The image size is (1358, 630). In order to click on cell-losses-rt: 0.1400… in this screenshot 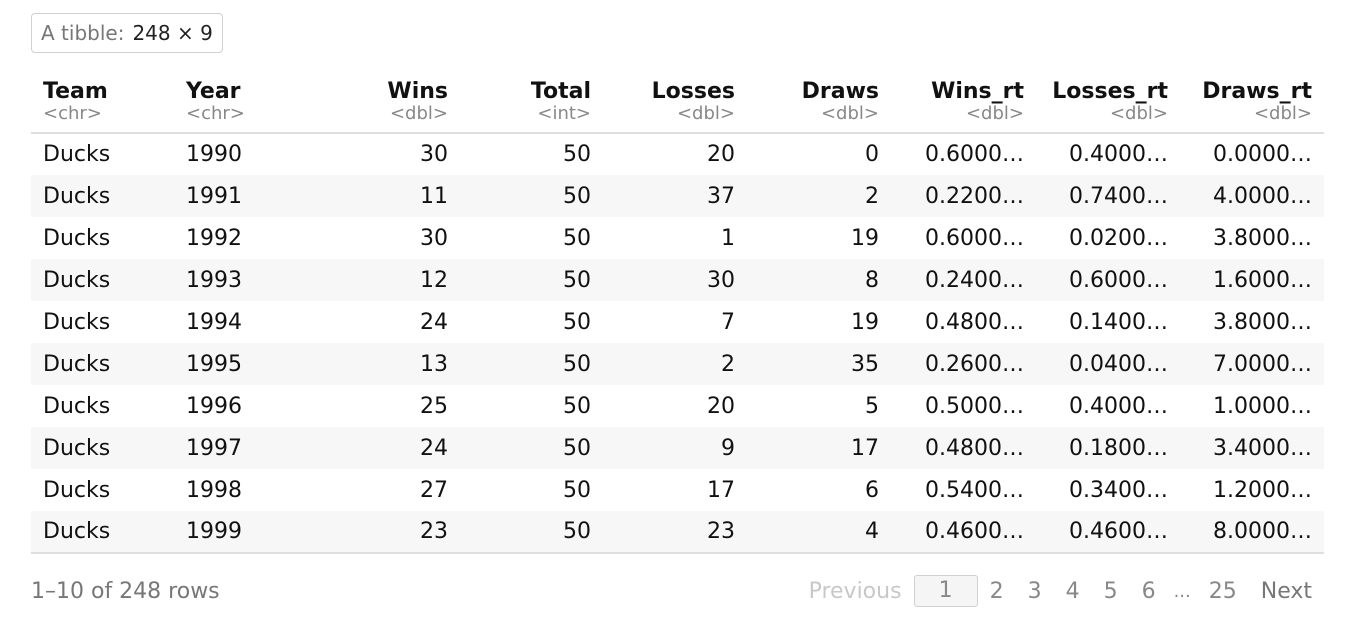, I will do `click(1118, 322)`.